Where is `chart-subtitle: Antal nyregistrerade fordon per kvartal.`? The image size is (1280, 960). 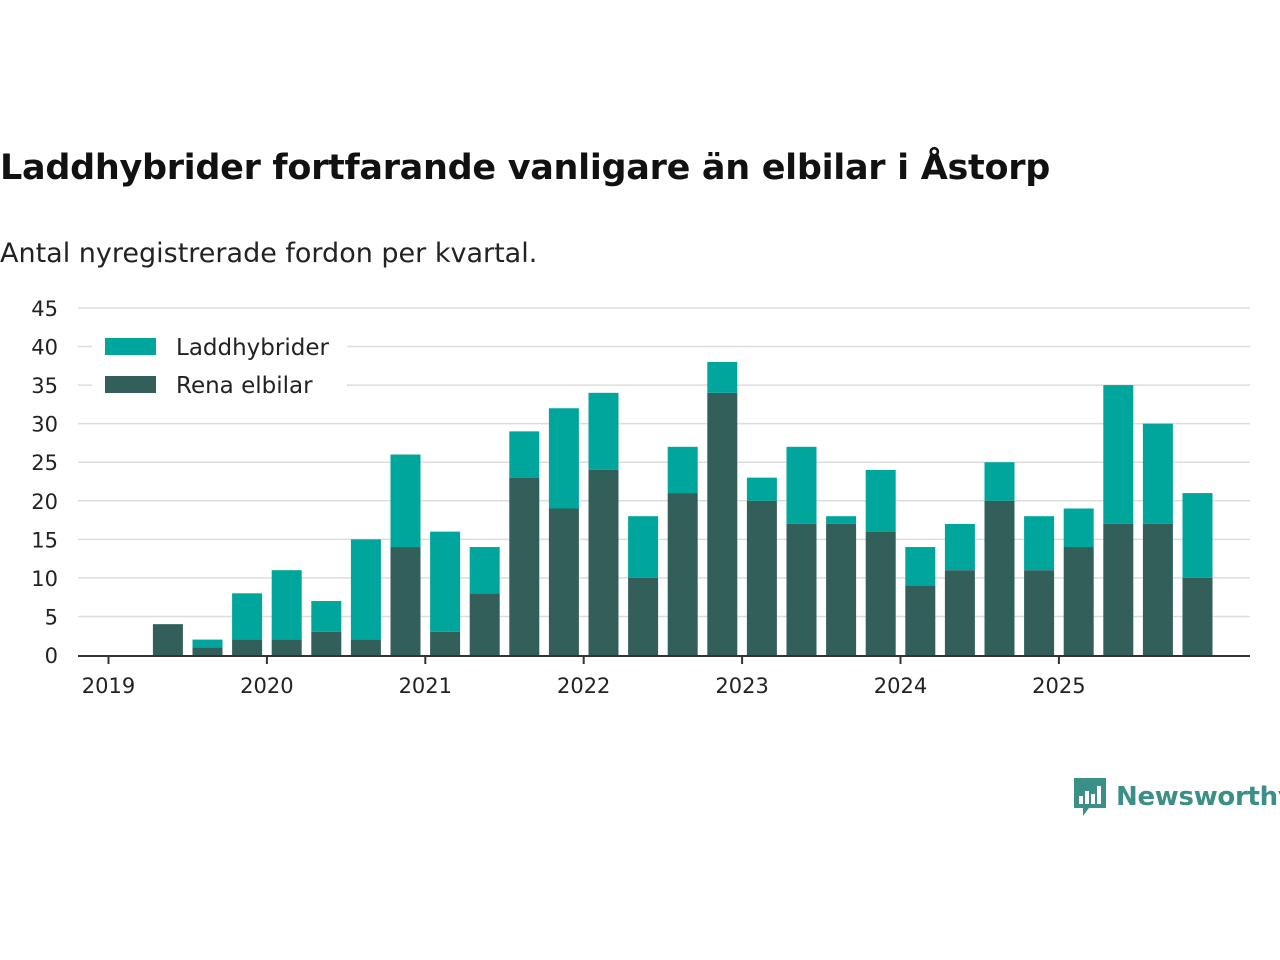 chart-subtitle: Antal nyregistrerade fordon per kvartal. is located at coordinates (269, 253).